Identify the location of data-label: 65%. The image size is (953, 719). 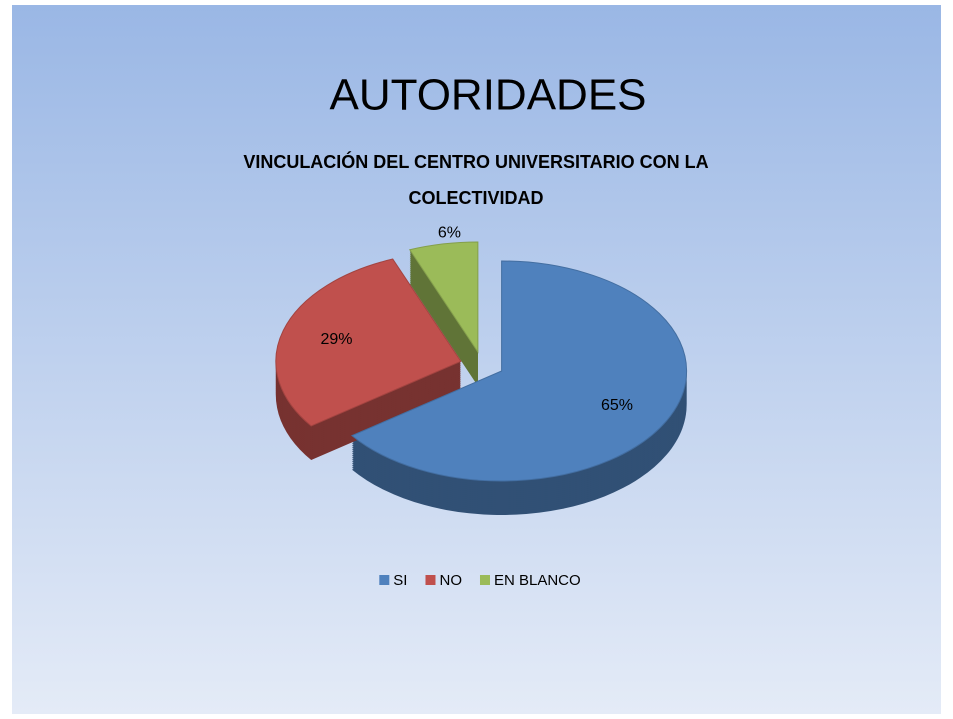
(617, 405).